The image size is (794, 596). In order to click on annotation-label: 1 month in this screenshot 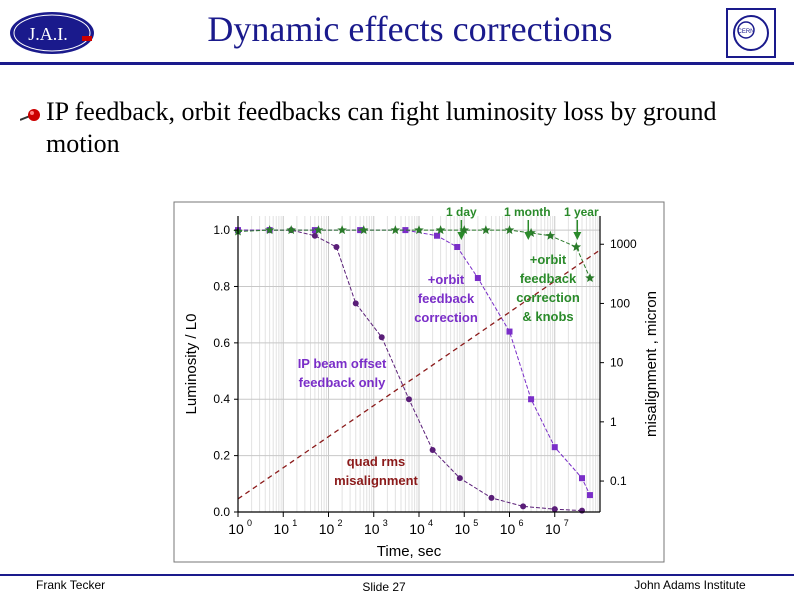, I will do `click(527, 212)`.